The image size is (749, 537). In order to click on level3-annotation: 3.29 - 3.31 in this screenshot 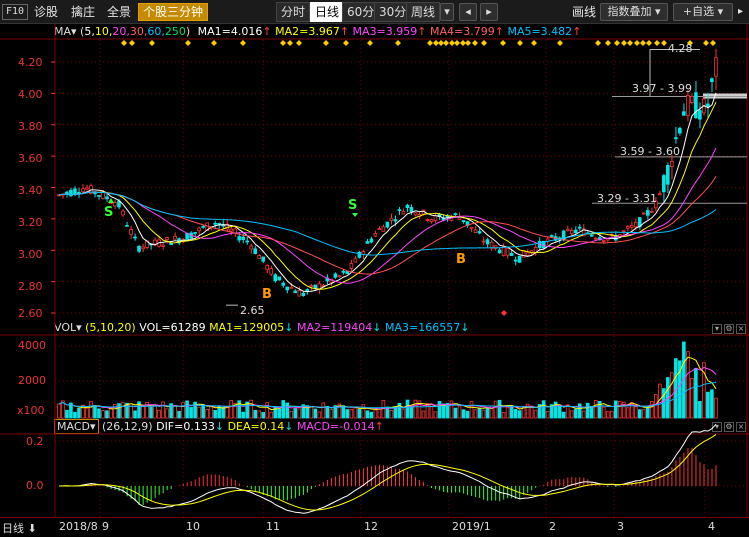, I will do `click(627, 198)`.